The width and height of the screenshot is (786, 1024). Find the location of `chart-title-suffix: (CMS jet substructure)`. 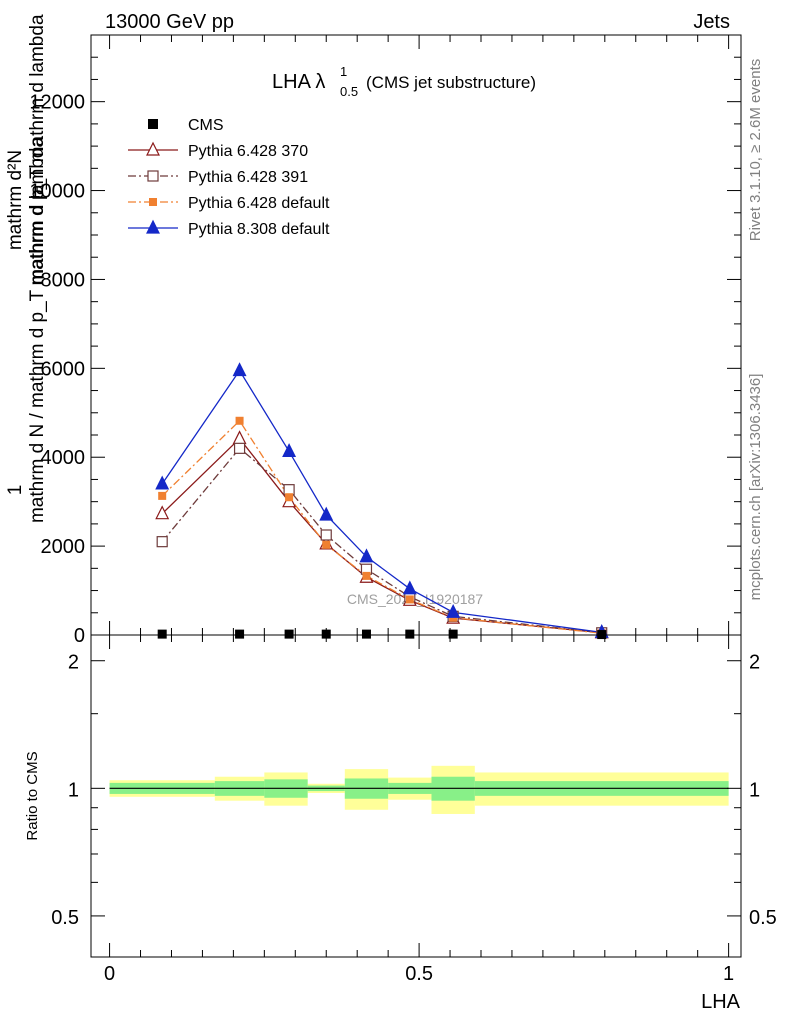

chart-title-suffix: (CMS jet substructure) is located at coordinates (451, 82).